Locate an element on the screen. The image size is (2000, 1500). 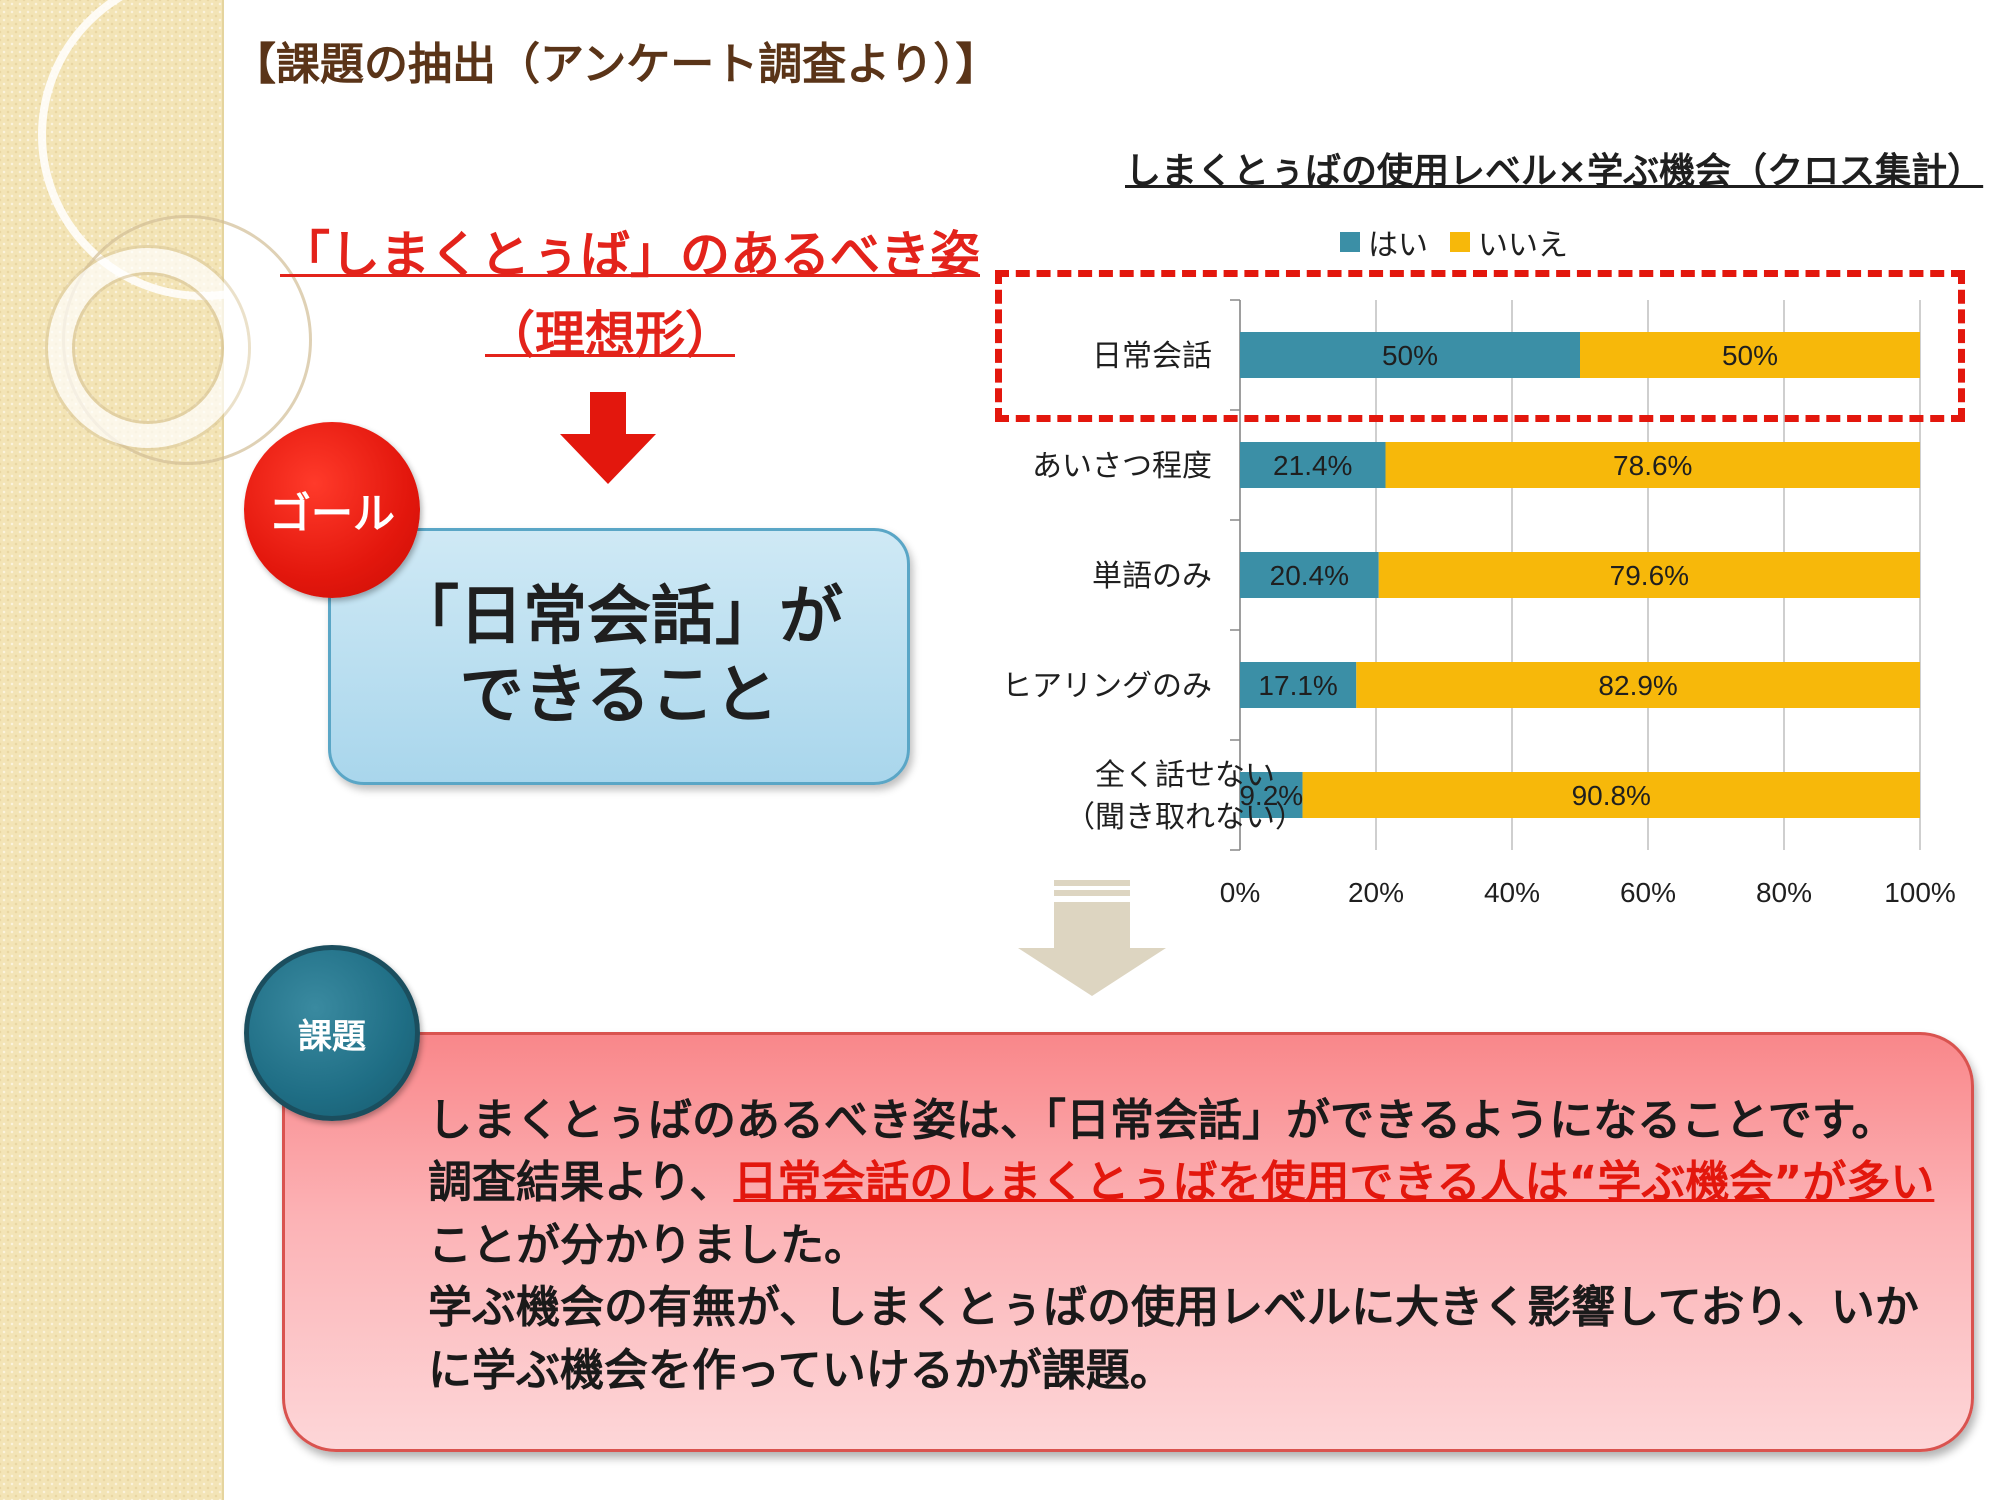
ideal-heading: 「しまくとぅば」のあるべき姿 （理想形） is located at coordinates (630, 291).